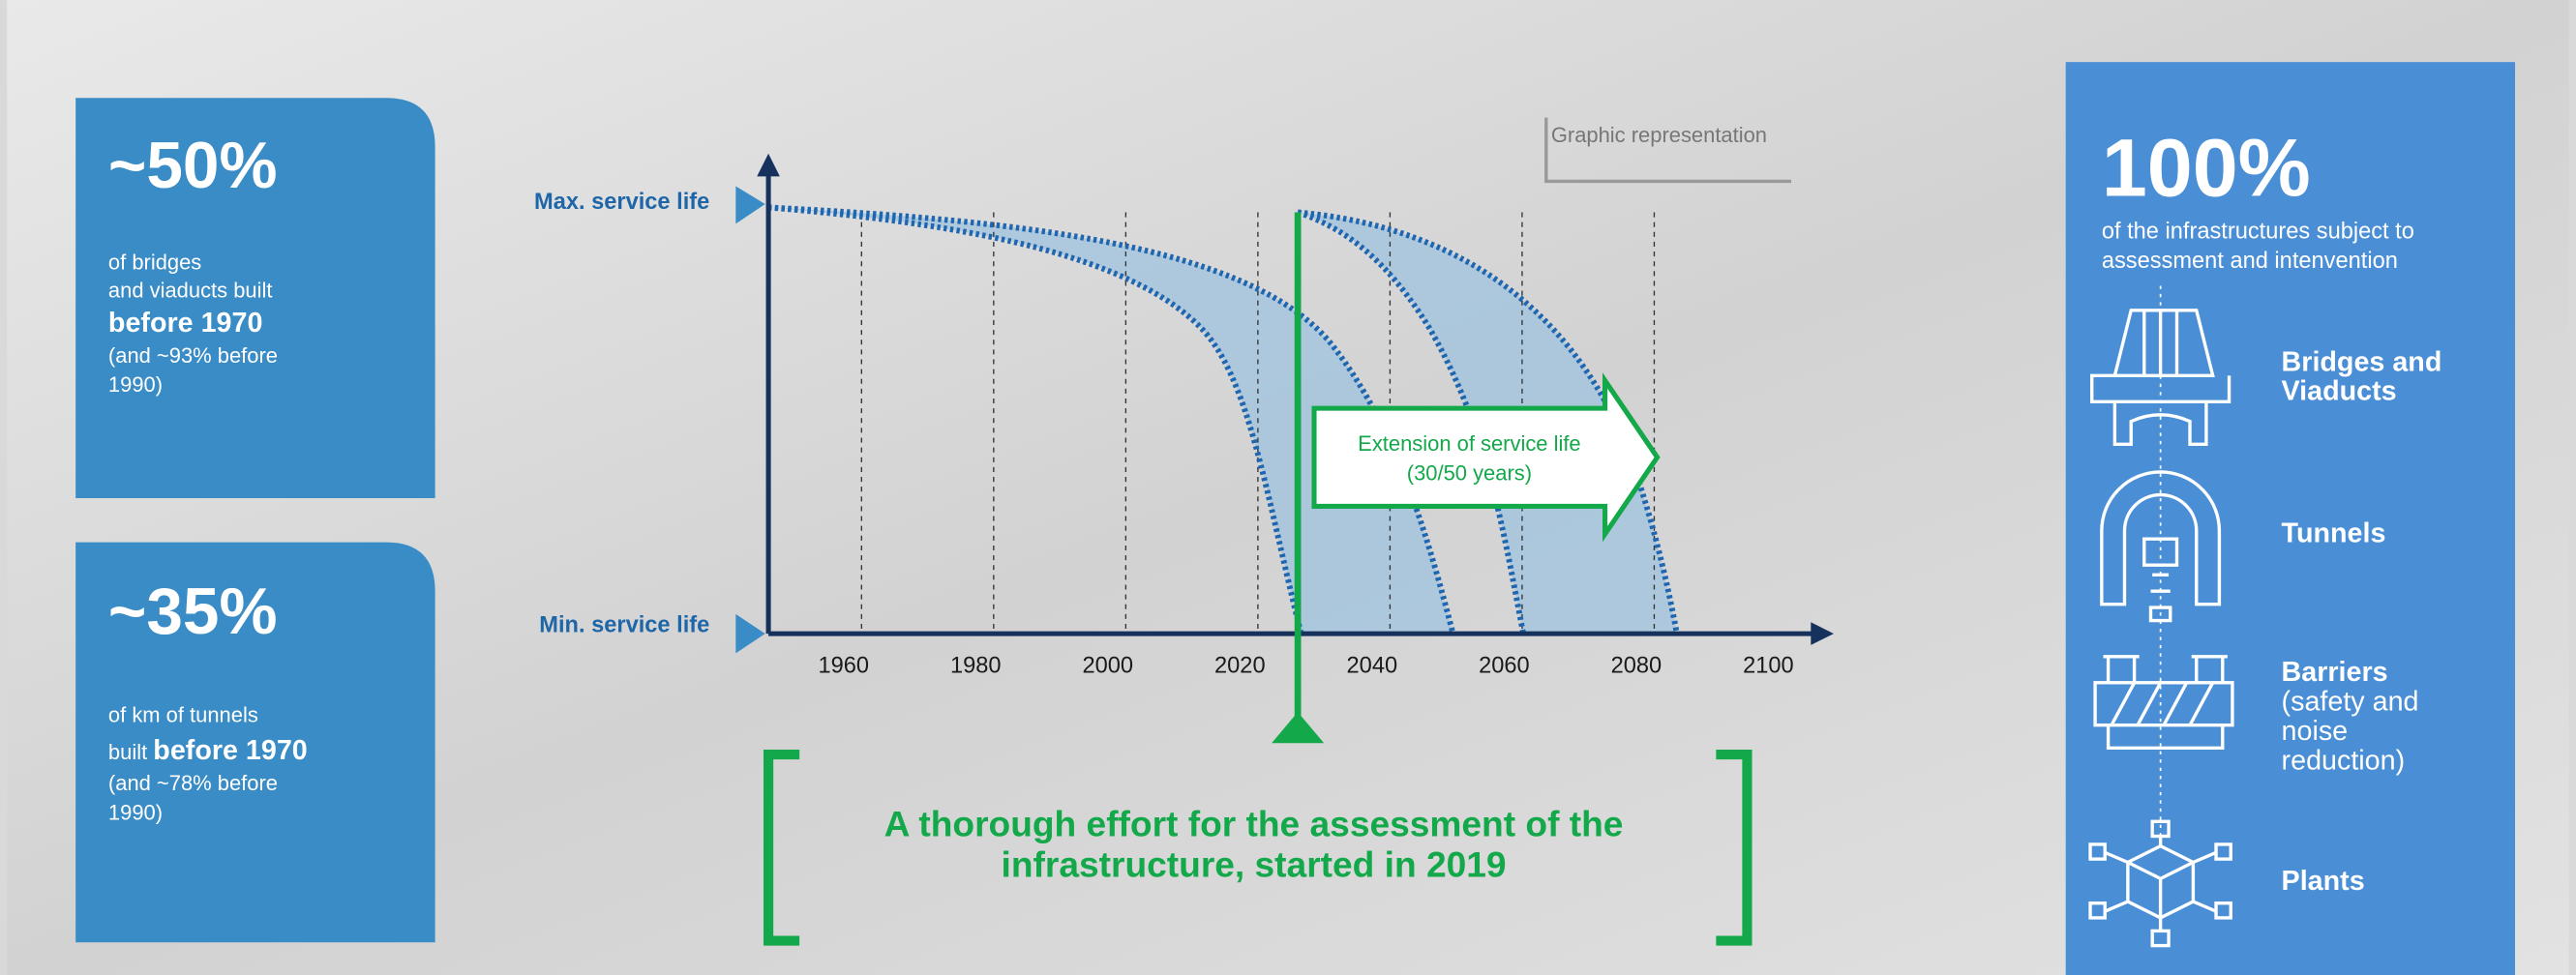  What do you see at coordinates (193, 355) in the screenshot?
I see `card-text: (and ~93% before` at bounding box center [193, 355].